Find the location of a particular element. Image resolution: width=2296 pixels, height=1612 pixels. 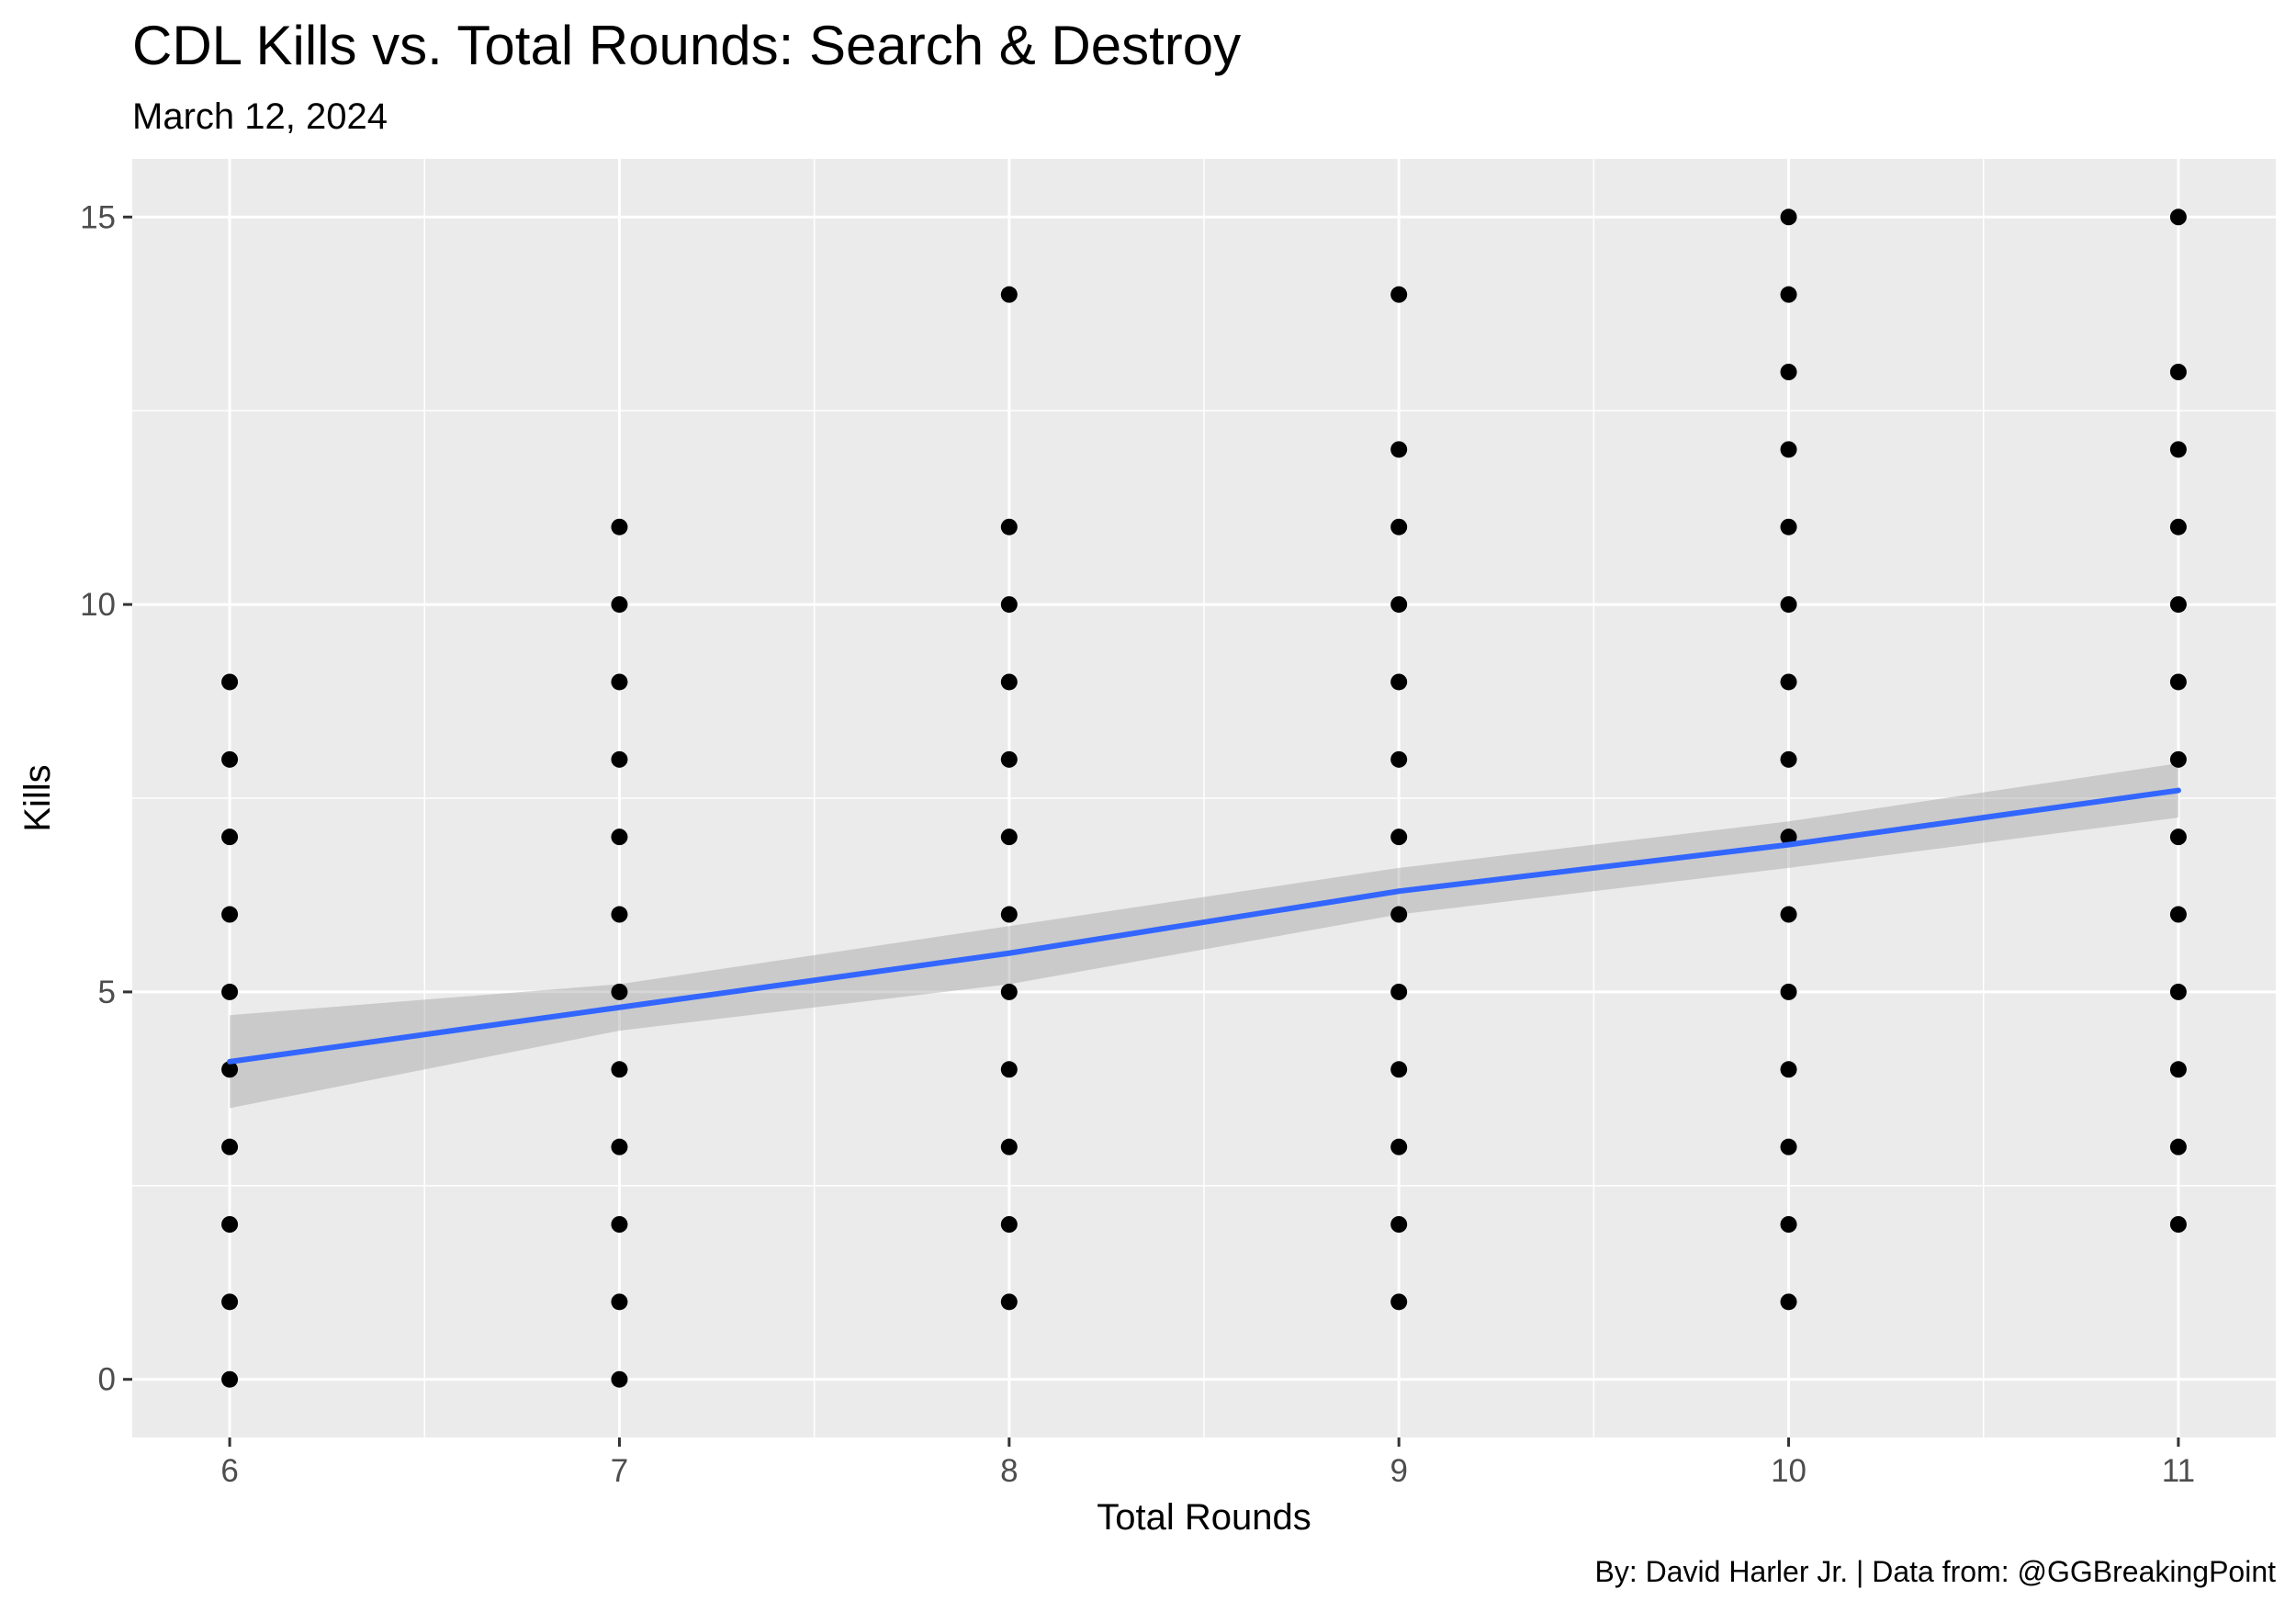

y-tick-label: 15 is located at coordinates (98, 217).